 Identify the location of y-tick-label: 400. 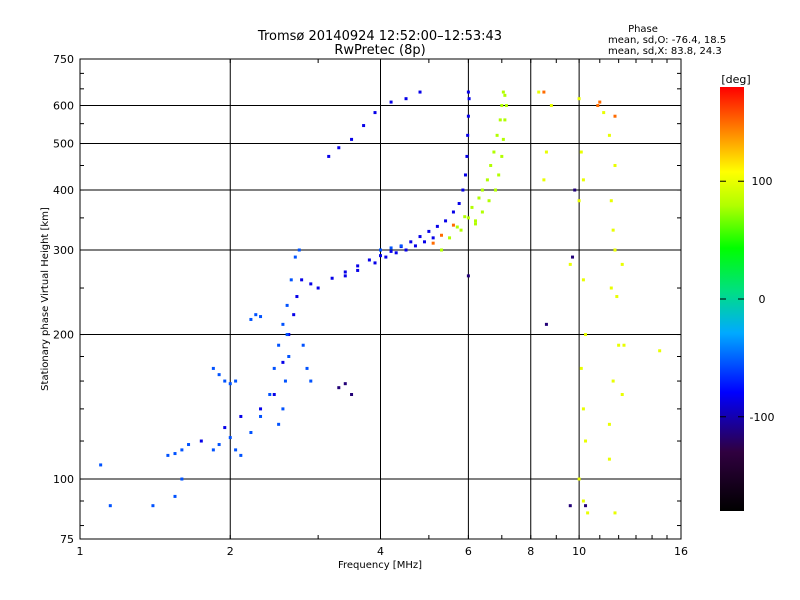
(63, 190).